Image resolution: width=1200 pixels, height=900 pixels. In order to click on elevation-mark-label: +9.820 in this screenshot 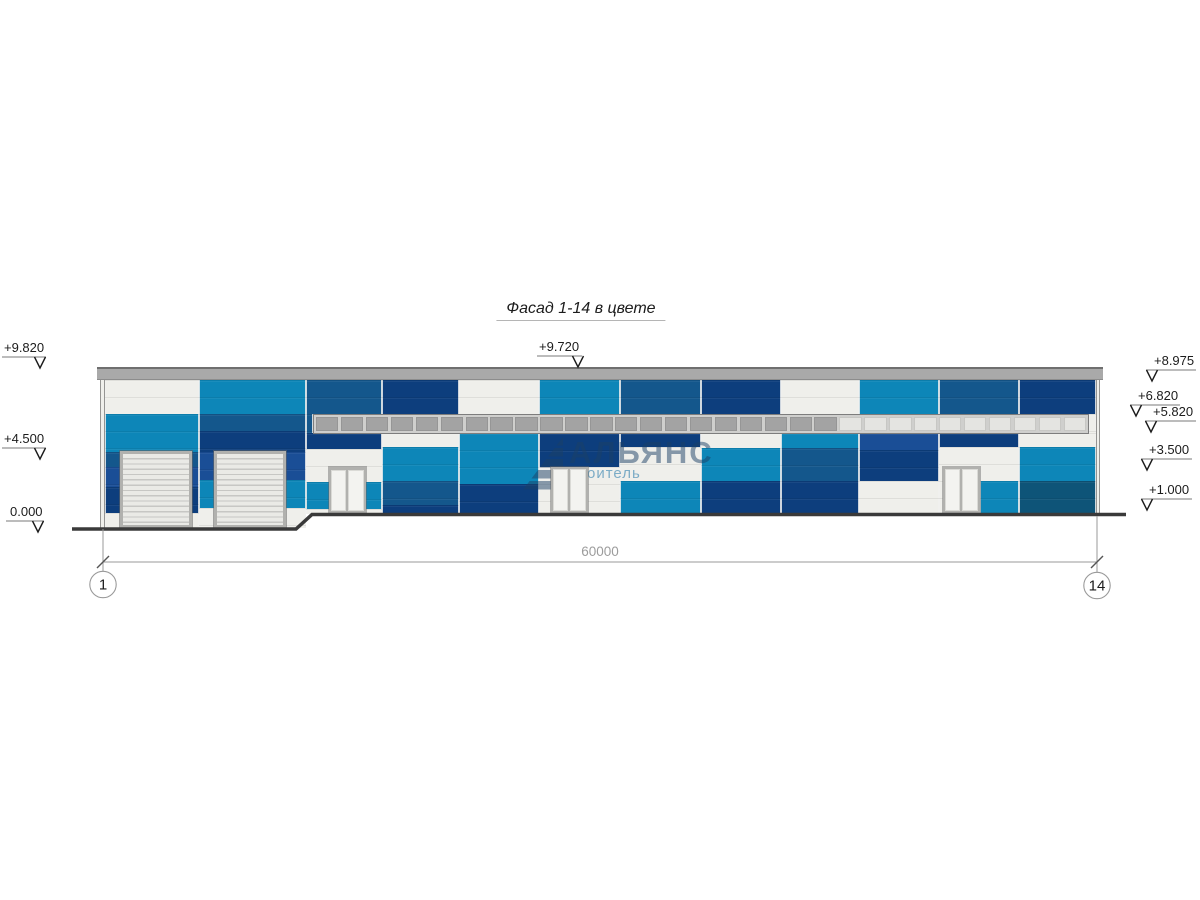, I will do `click(24, 347)`.